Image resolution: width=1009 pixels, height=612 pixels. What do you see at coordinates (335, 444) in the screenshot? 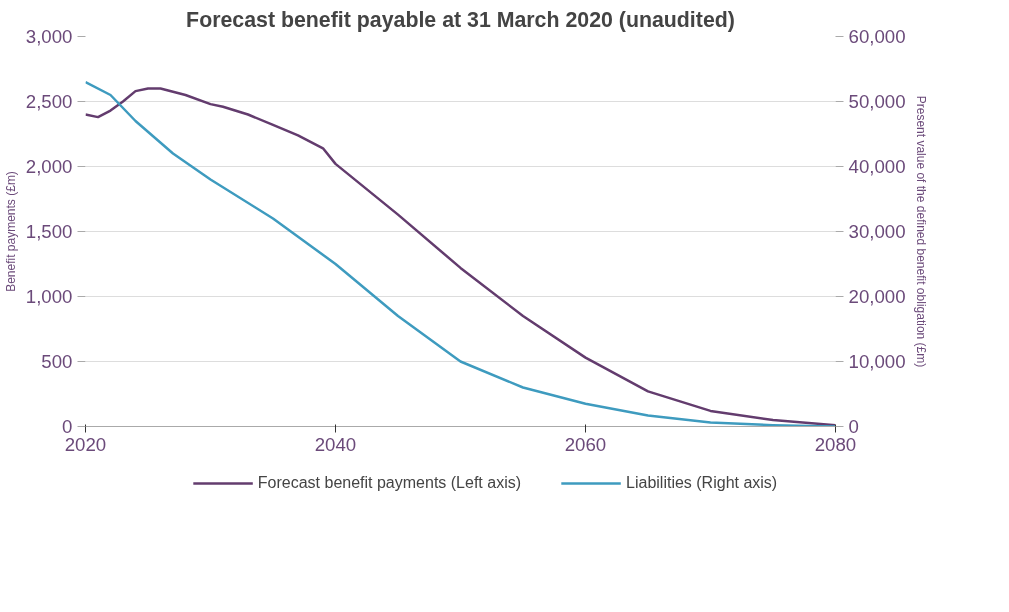
I see `x-tick-label: 2040` at bounding box center [335, 444].